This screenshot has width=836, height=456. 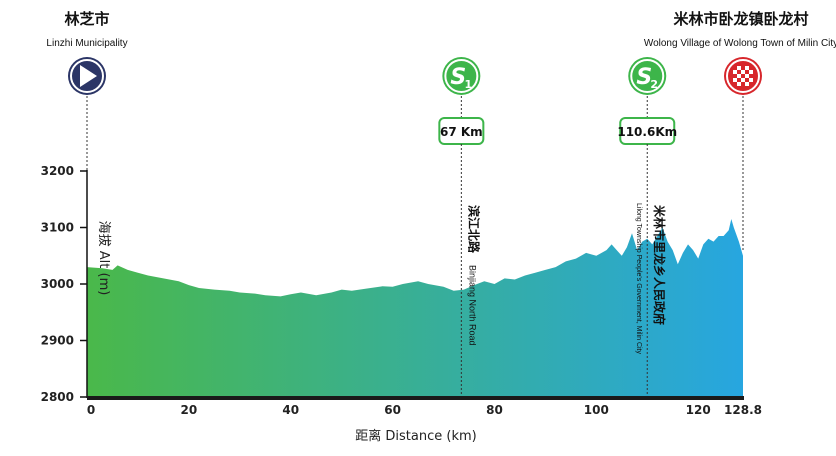 What do you see at coordinates (57, 284) in the screenshot?
I see `y-tick-label: 3000` at bounding box center [57, 284].